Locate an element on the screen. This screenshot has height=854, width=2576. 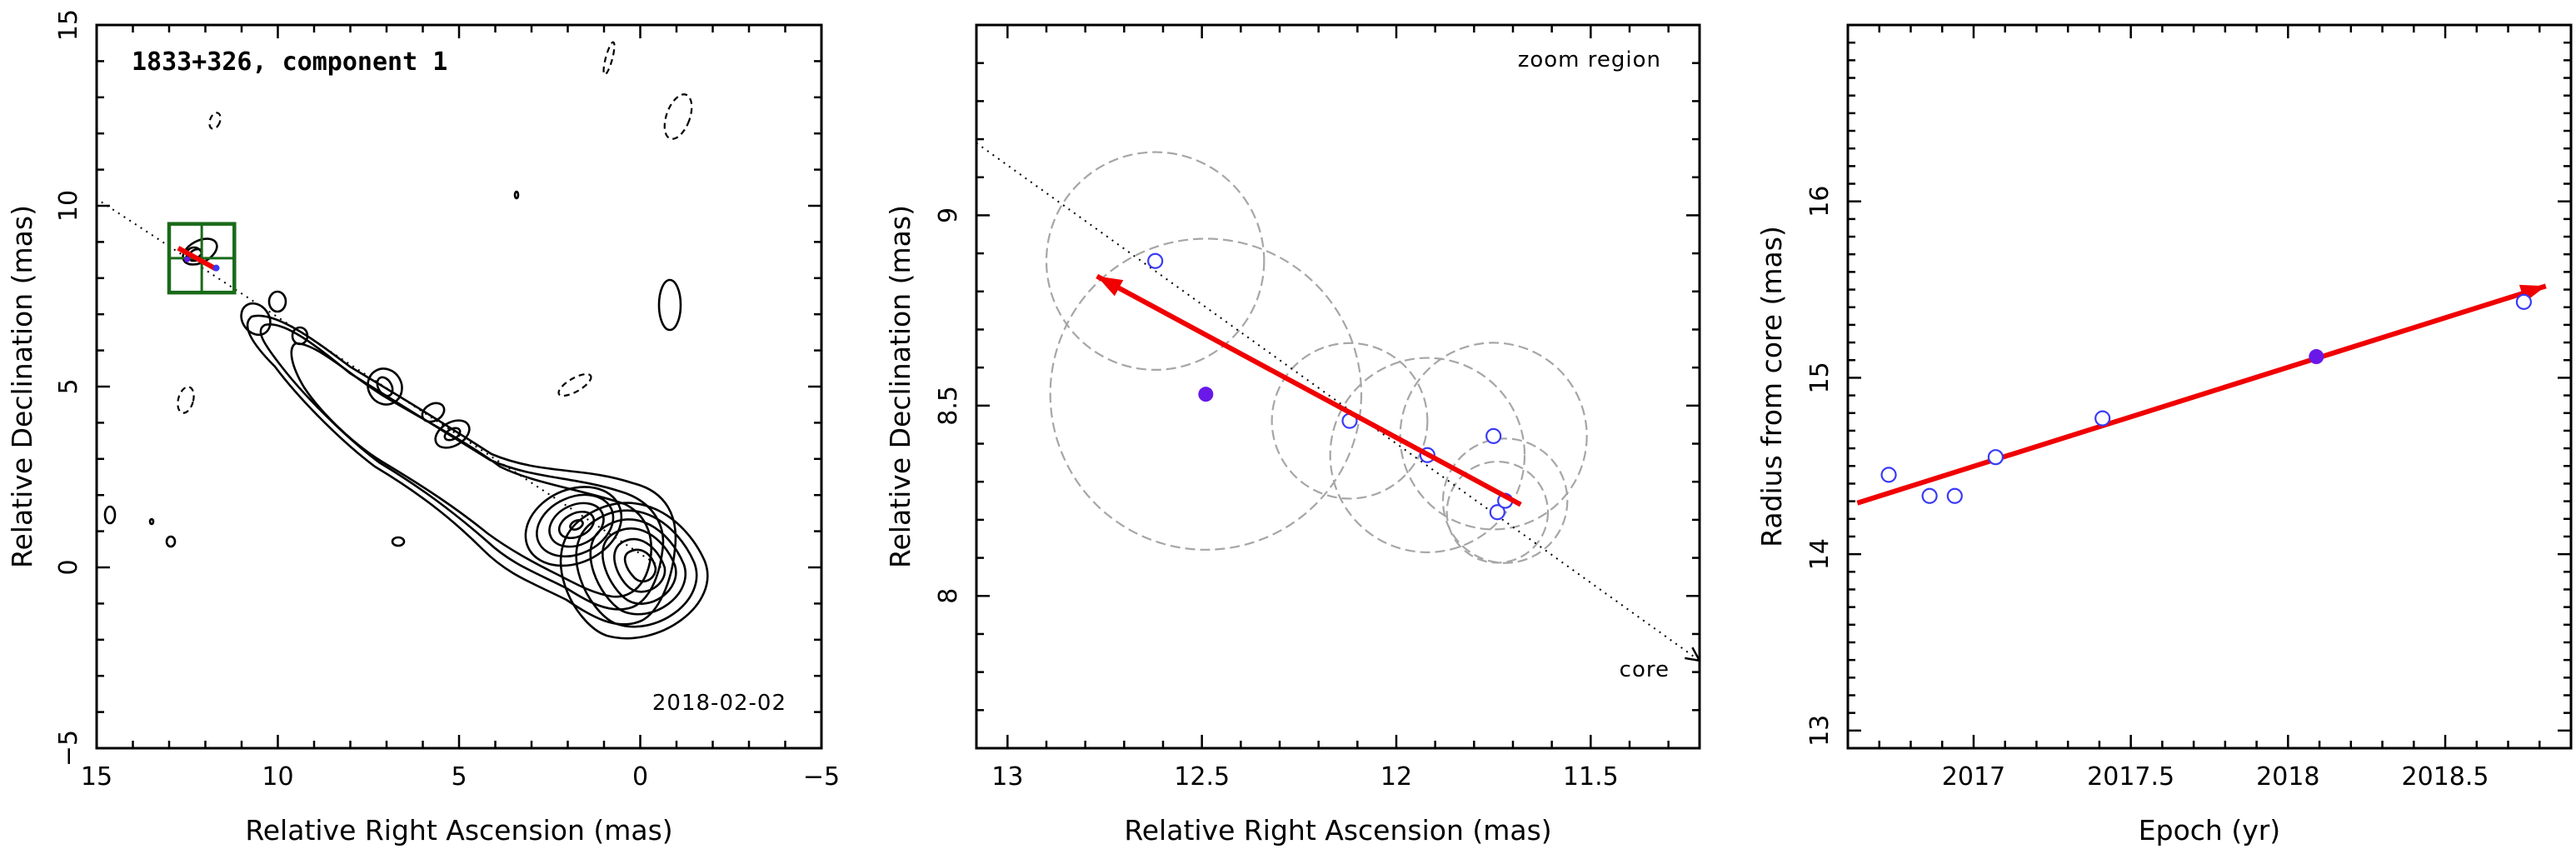
left-y-tick-label: 10 is located at coordinates (68, 206).